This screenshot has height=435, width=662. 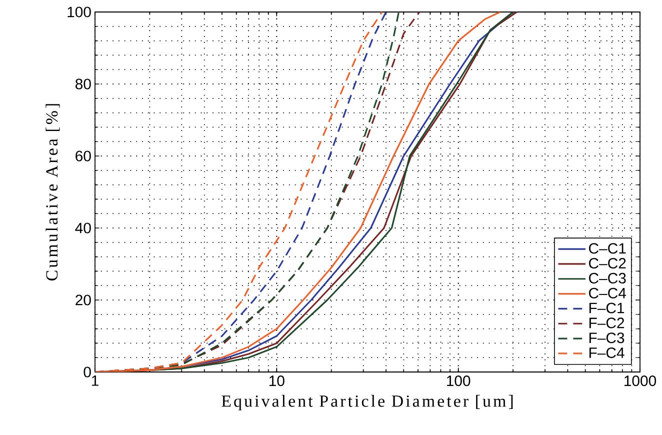 What do you see at coordinates (79, 12) in the screenshot?
I see `y-tick-label: 100` at bounding box center [79, 12].